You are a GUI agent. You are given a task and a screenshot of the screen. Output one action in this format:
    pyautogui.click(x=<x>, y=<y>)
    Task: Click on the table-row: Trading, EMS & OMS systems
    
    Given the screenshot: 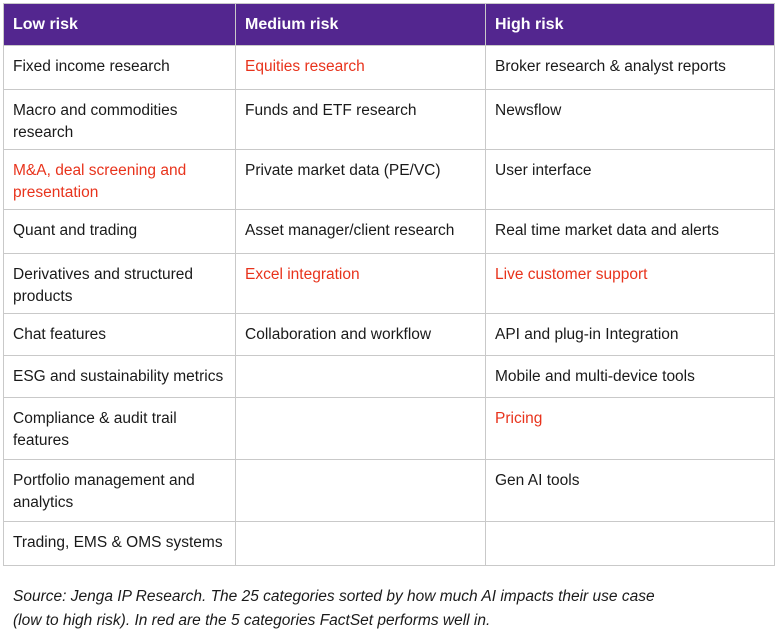 What is the action you would take?
    pyautogui.click(x=389, y=543)
    